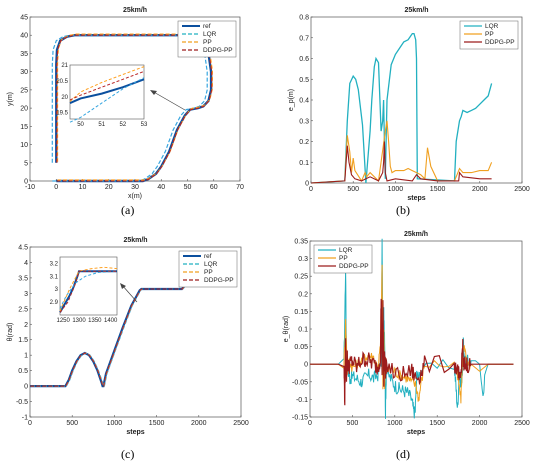 This screenshot has height=471, width=550. What do you see at coordinates (24, 109) in the screenshot?
I see `y-tick-label: 20` at bounding box center [24, 109].